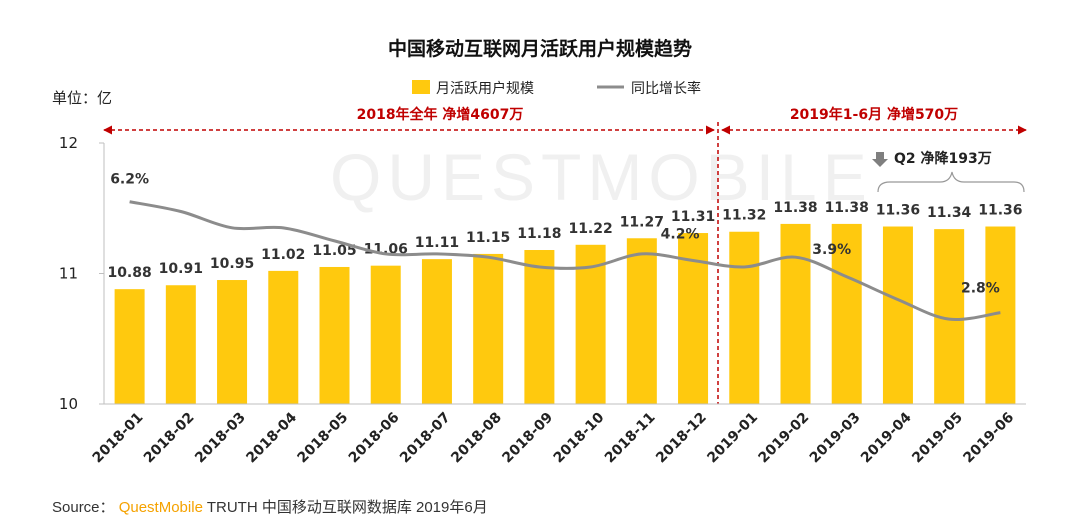 The height and width of the screenshot is (532, 1080). Describe the element at coordinates (440, 114) in the screenshot. I see `period-2018-label: 2018年全年 净增4607万` at that location.